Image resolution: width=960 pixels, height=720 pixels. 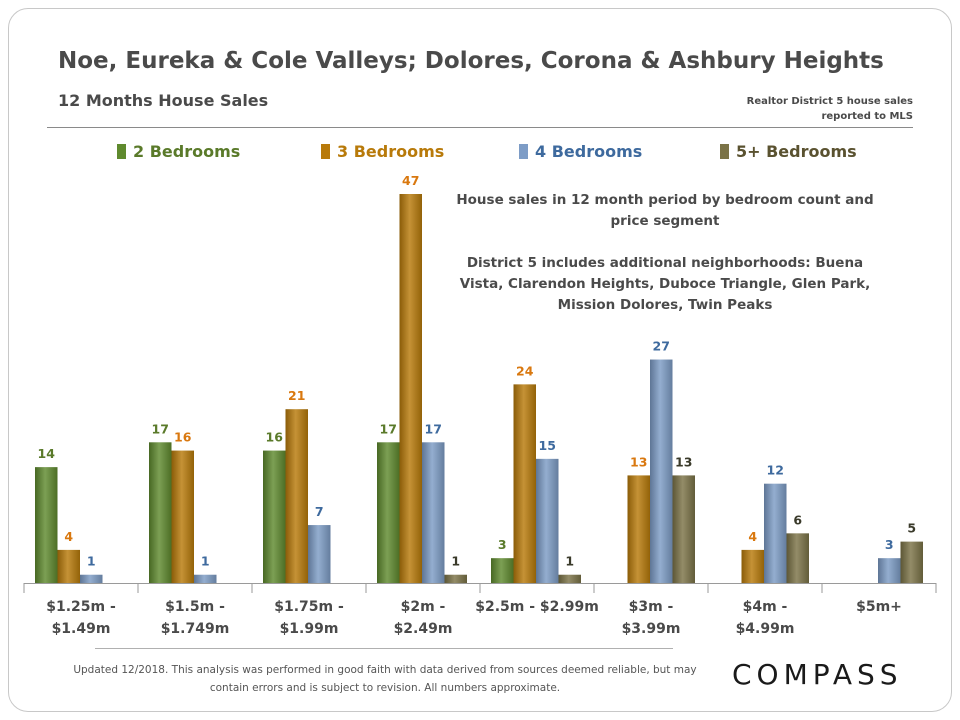 I want to click on legend-item-3br: 3 Bedrooms, so click(x=382, y=151).